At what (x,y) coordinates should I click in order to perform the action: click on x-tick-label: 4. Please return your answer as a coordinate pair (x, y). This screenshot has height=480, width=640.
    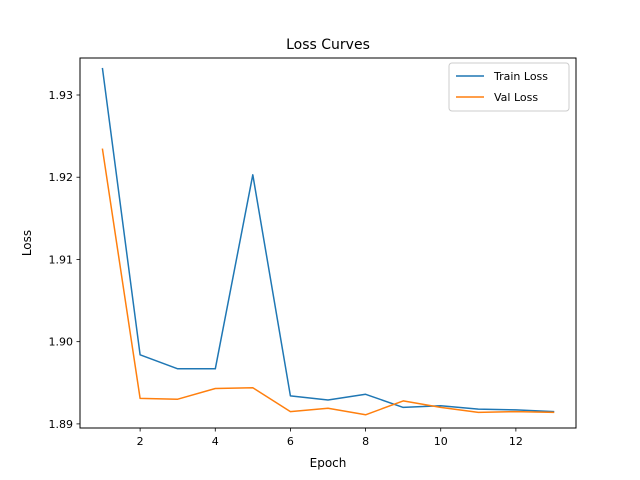
    Looking at the image, I should click on (215, 441).